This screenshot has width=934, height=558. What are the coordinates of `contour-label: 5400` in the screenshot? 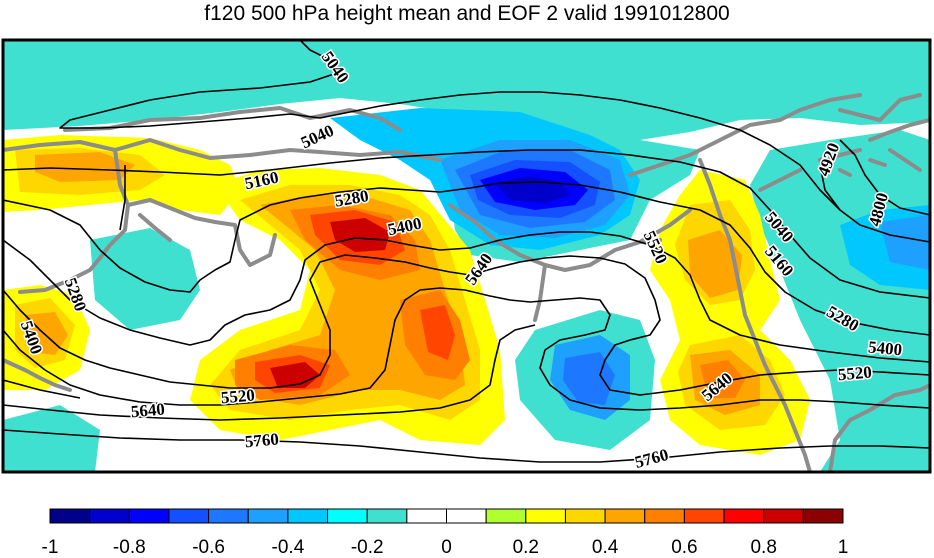 It's located at (885, 348).